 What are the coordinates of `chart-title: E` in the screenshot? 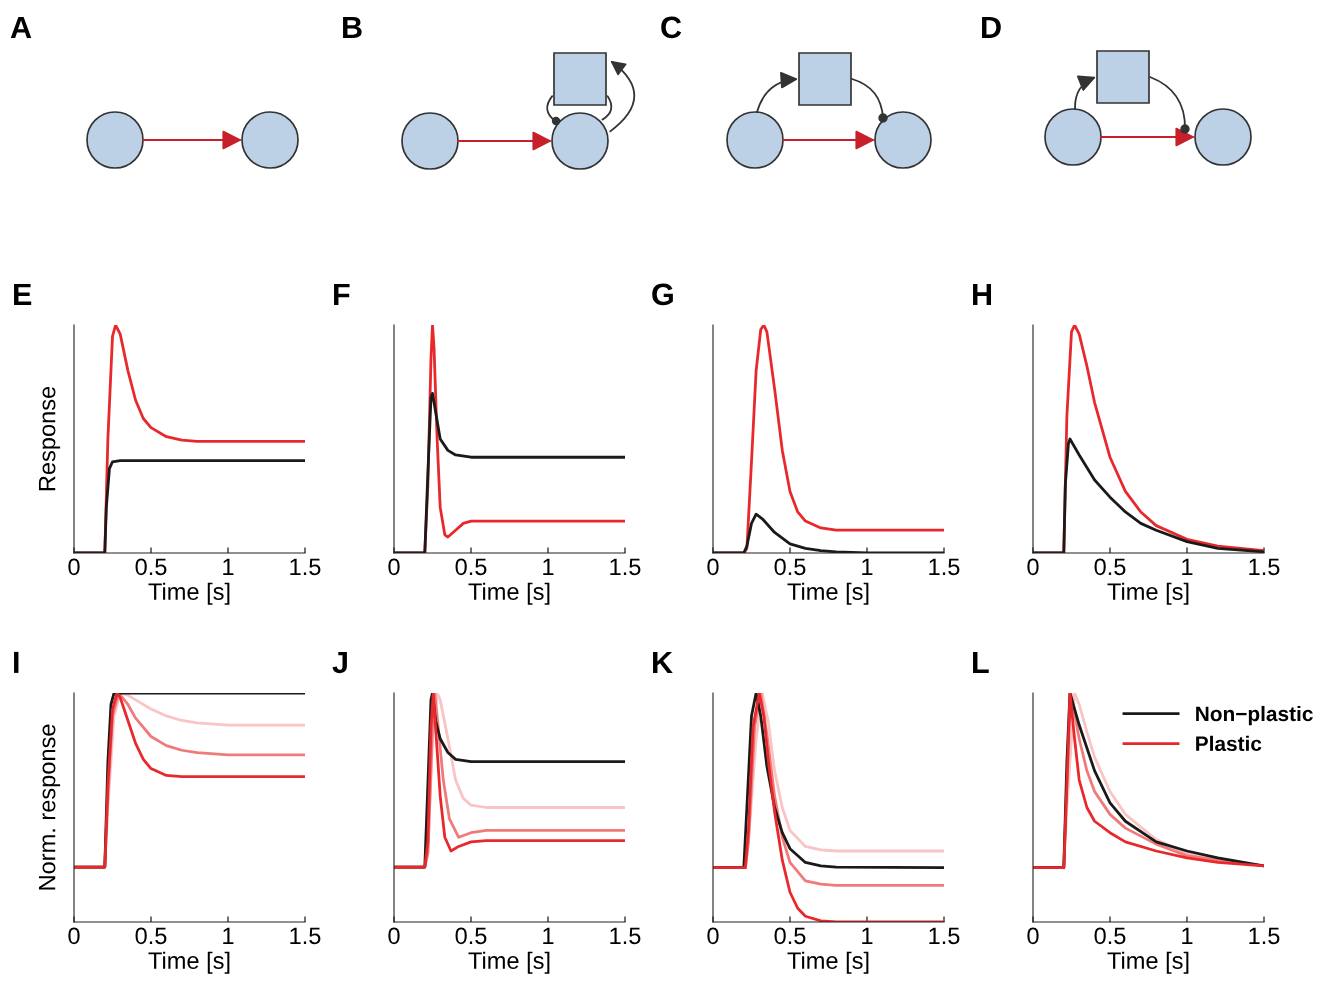 It's located at (23, 294).